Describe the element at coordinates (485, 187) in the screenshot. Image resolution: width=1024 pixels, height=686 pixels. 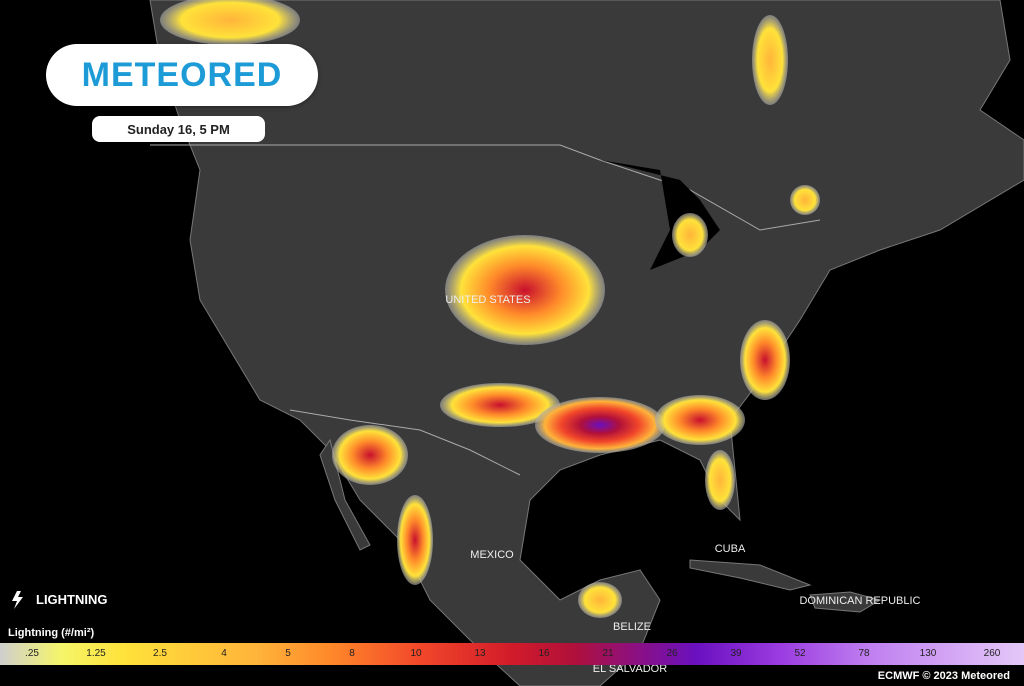
I see `border-canada` at that location.